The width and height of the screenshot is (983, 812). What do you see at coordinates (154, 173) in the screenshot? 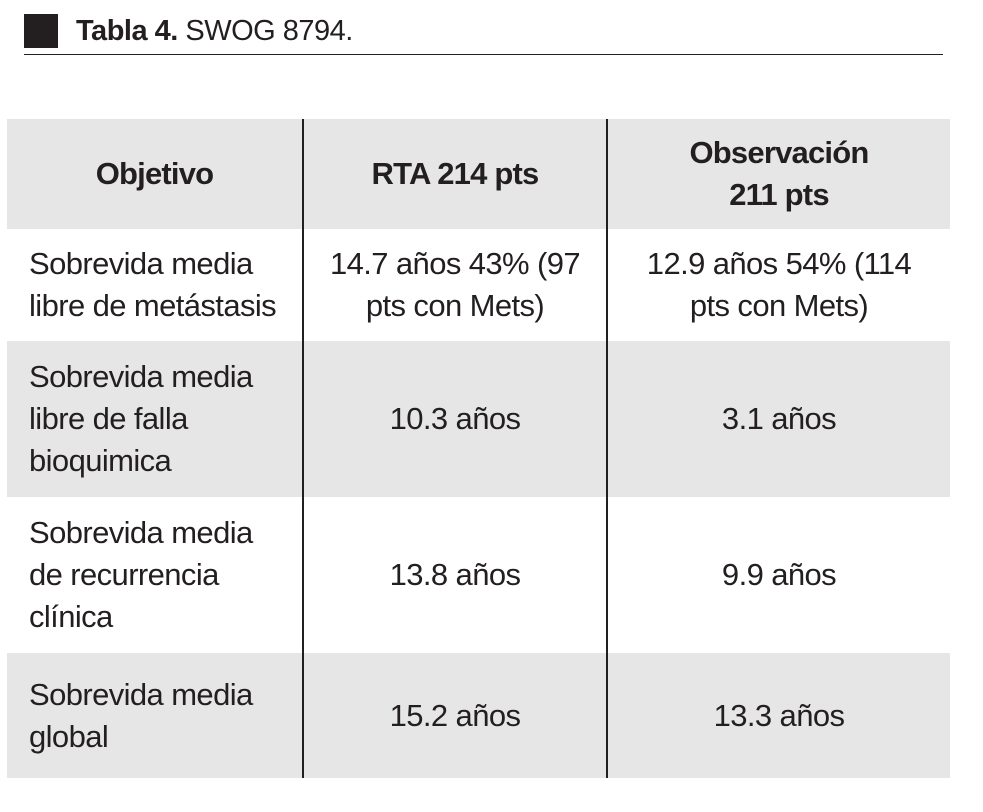
I see `header-objetivo: Objetivo` at bounding box center [154, 173].